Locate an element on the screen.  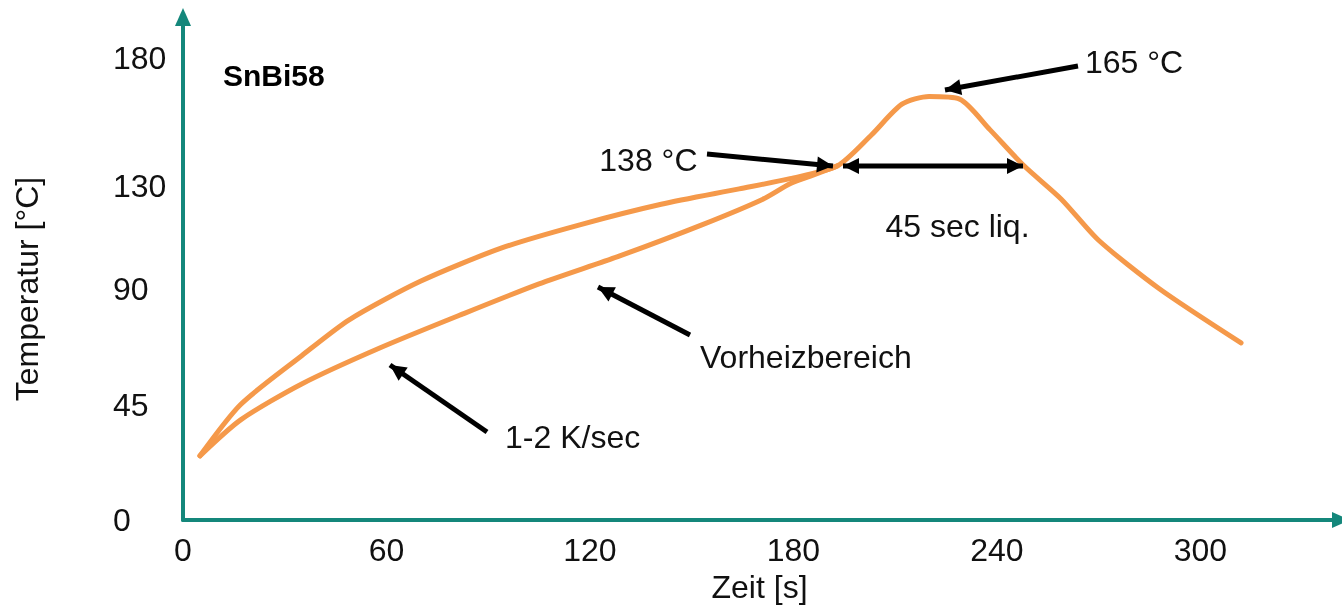
y-tick-label: 130 is located at coordinates (140, 186).